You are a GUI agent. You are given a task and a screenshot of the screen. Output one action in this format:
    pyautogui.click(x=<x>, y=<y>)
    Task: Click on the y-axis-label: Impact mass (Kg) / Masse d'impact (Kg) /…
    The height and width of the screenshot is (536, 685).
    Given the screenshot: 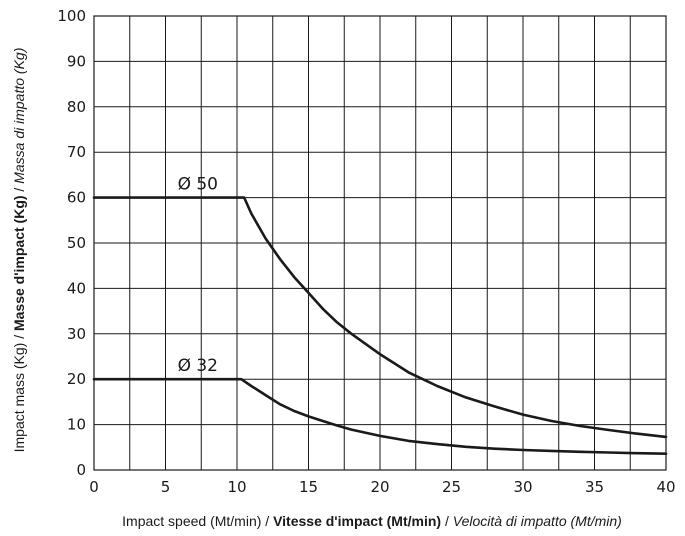 What is the action you would take?
    pyautogui.click(x=19, y=250)
    